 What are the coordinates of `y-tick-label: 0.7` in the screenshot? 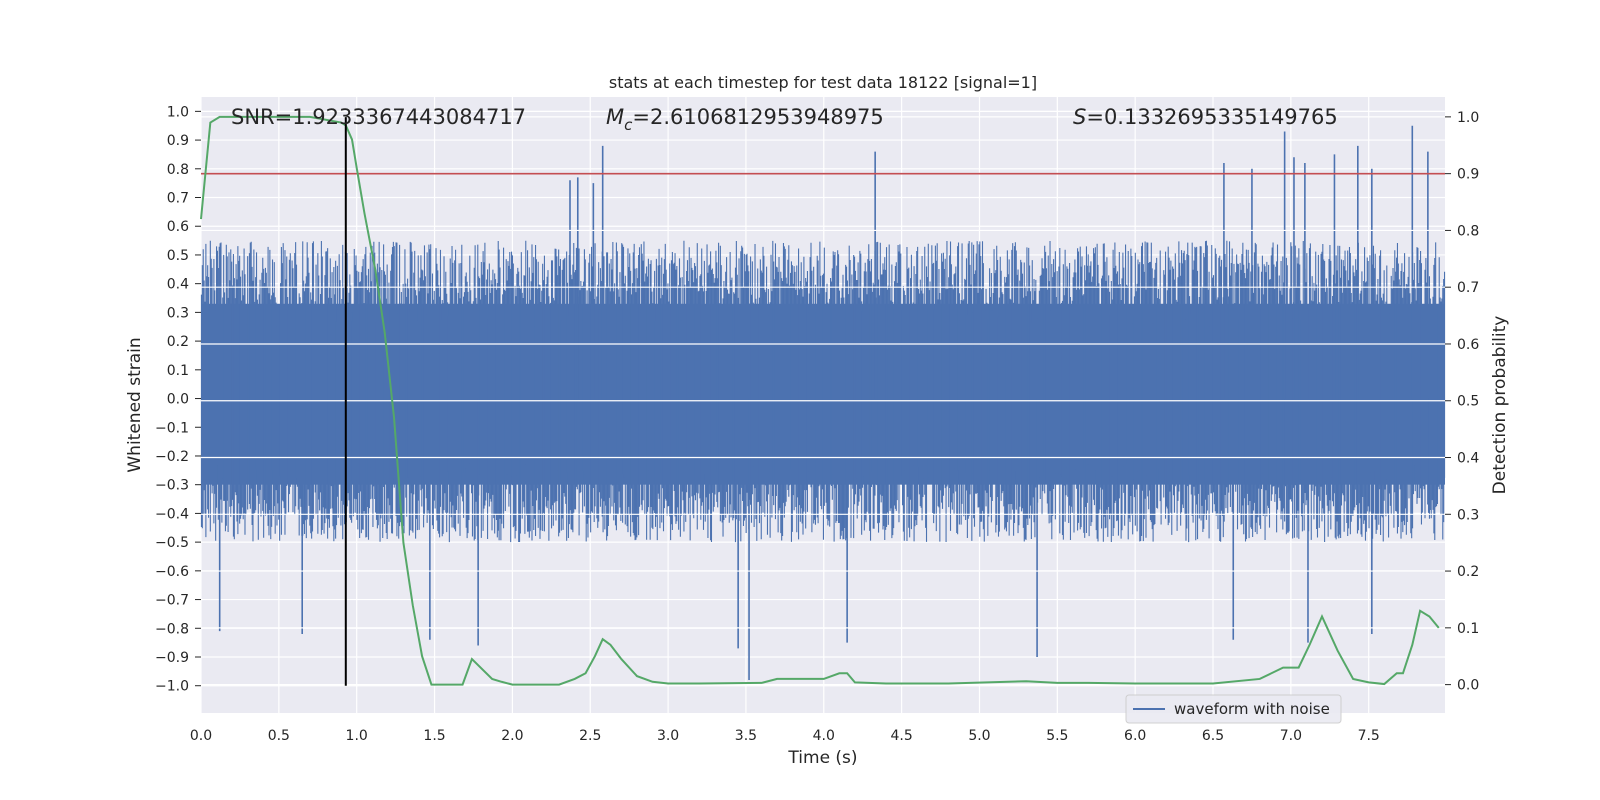 It's located at (178, 199).